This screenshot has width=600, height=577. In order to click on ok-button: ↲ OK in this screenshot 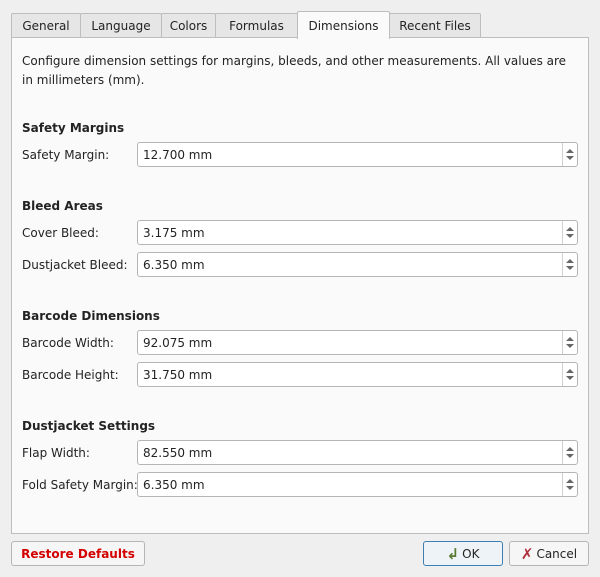, I will do `click(463, 553)`.